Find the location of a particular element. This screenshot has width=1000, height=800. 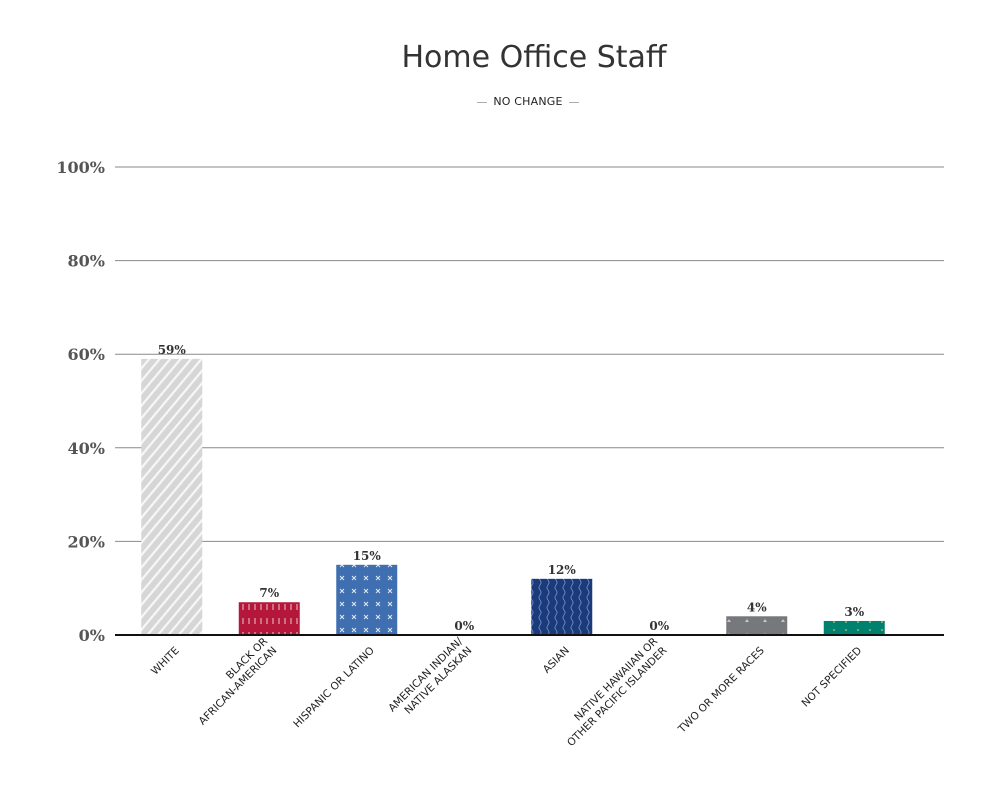

category-label: ASIAN is located at coordinates (556, 660).